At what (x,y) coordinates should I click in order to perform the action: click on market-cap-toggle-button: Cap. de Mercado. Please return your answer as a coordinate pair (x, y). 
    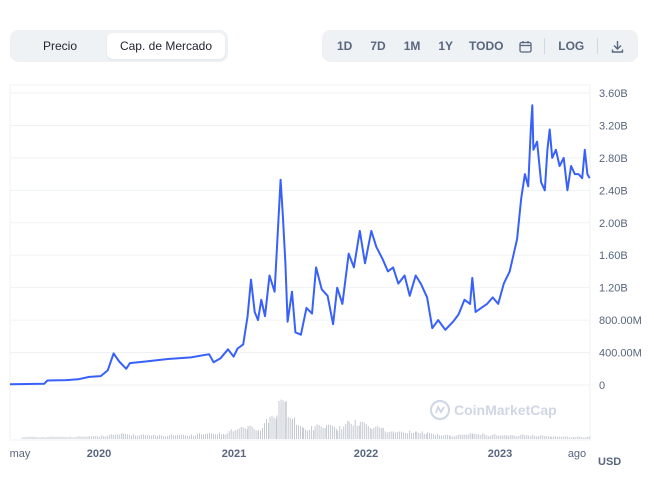
    Looking at the image, I should click on (166, 46).